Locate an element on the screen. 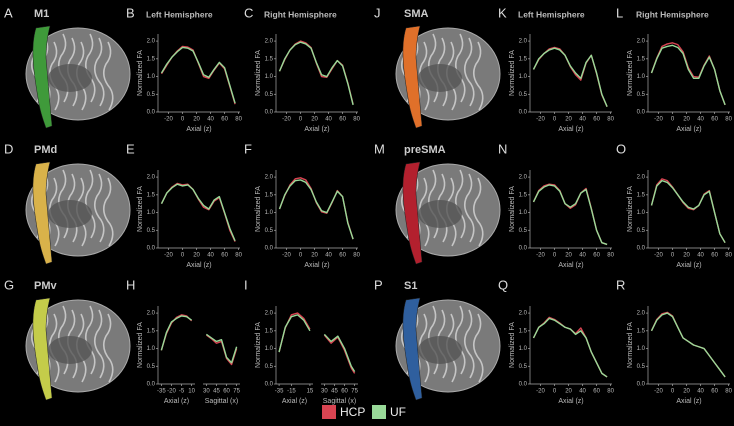 The image size is (734, 426). x-tick-label: 45 is located at coordinates (216, 392).